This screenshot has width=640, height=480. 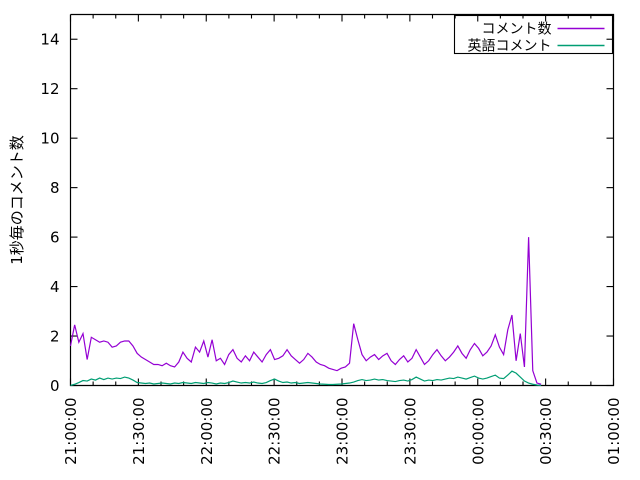 I want to click on x-tick-label: 21:00:00, so click(x=71, y=431).